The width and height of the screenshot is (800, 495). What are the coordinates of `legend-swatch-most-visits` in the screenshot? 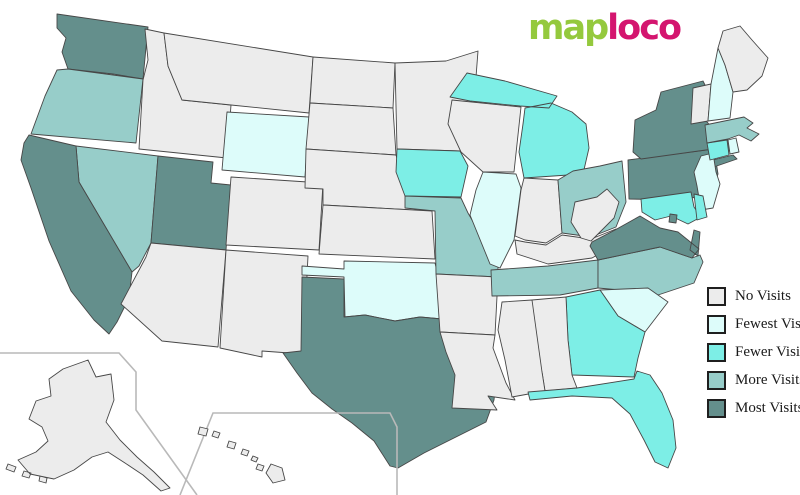 It's located at (716, 408).